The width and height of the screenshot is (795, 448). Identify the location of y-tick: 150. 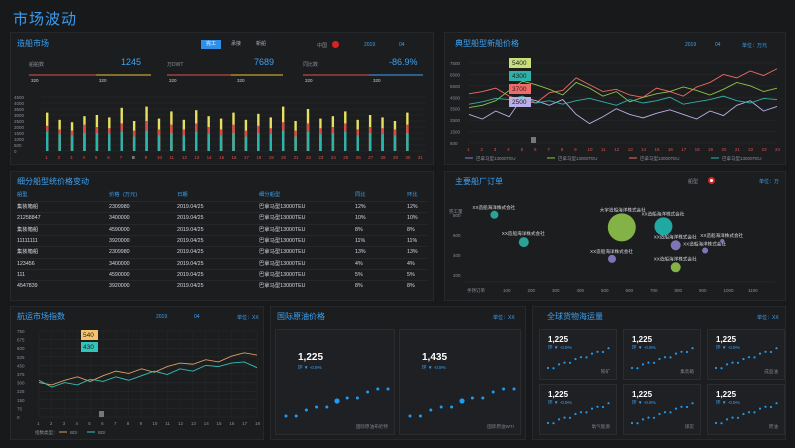
(21, 400).